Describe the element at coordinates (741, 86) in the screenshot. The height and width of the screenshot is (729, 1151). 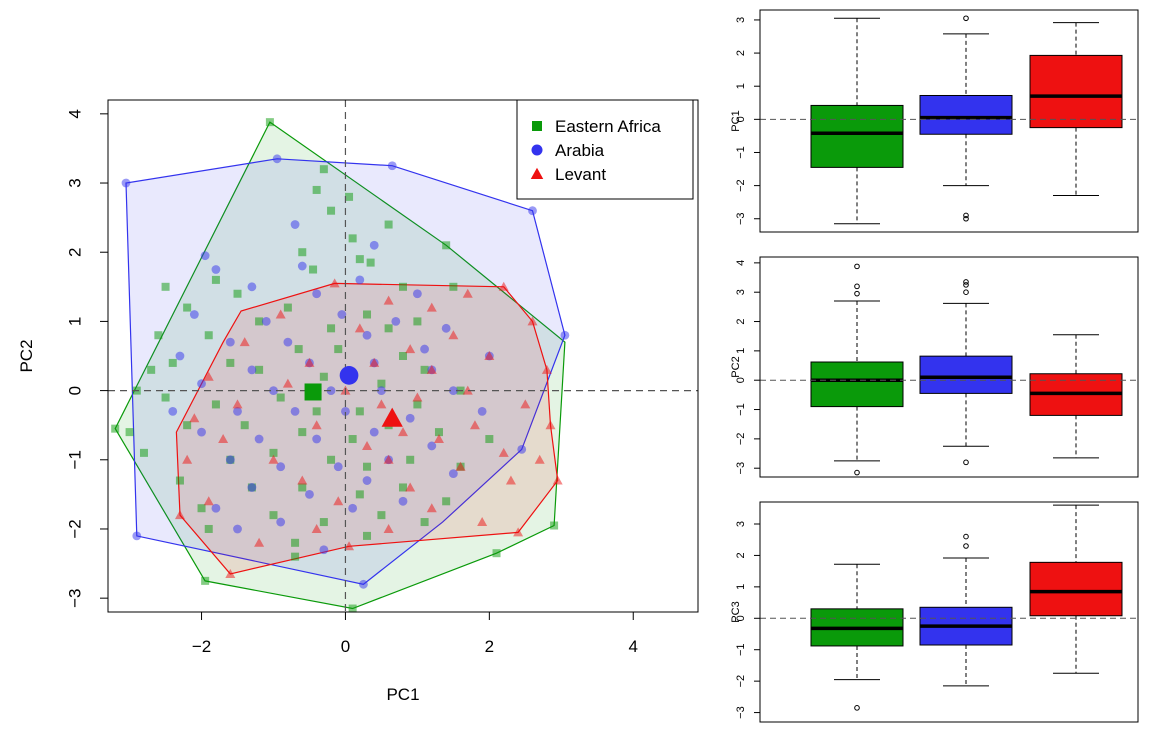
I see `y-tick-label: 1` at that location.